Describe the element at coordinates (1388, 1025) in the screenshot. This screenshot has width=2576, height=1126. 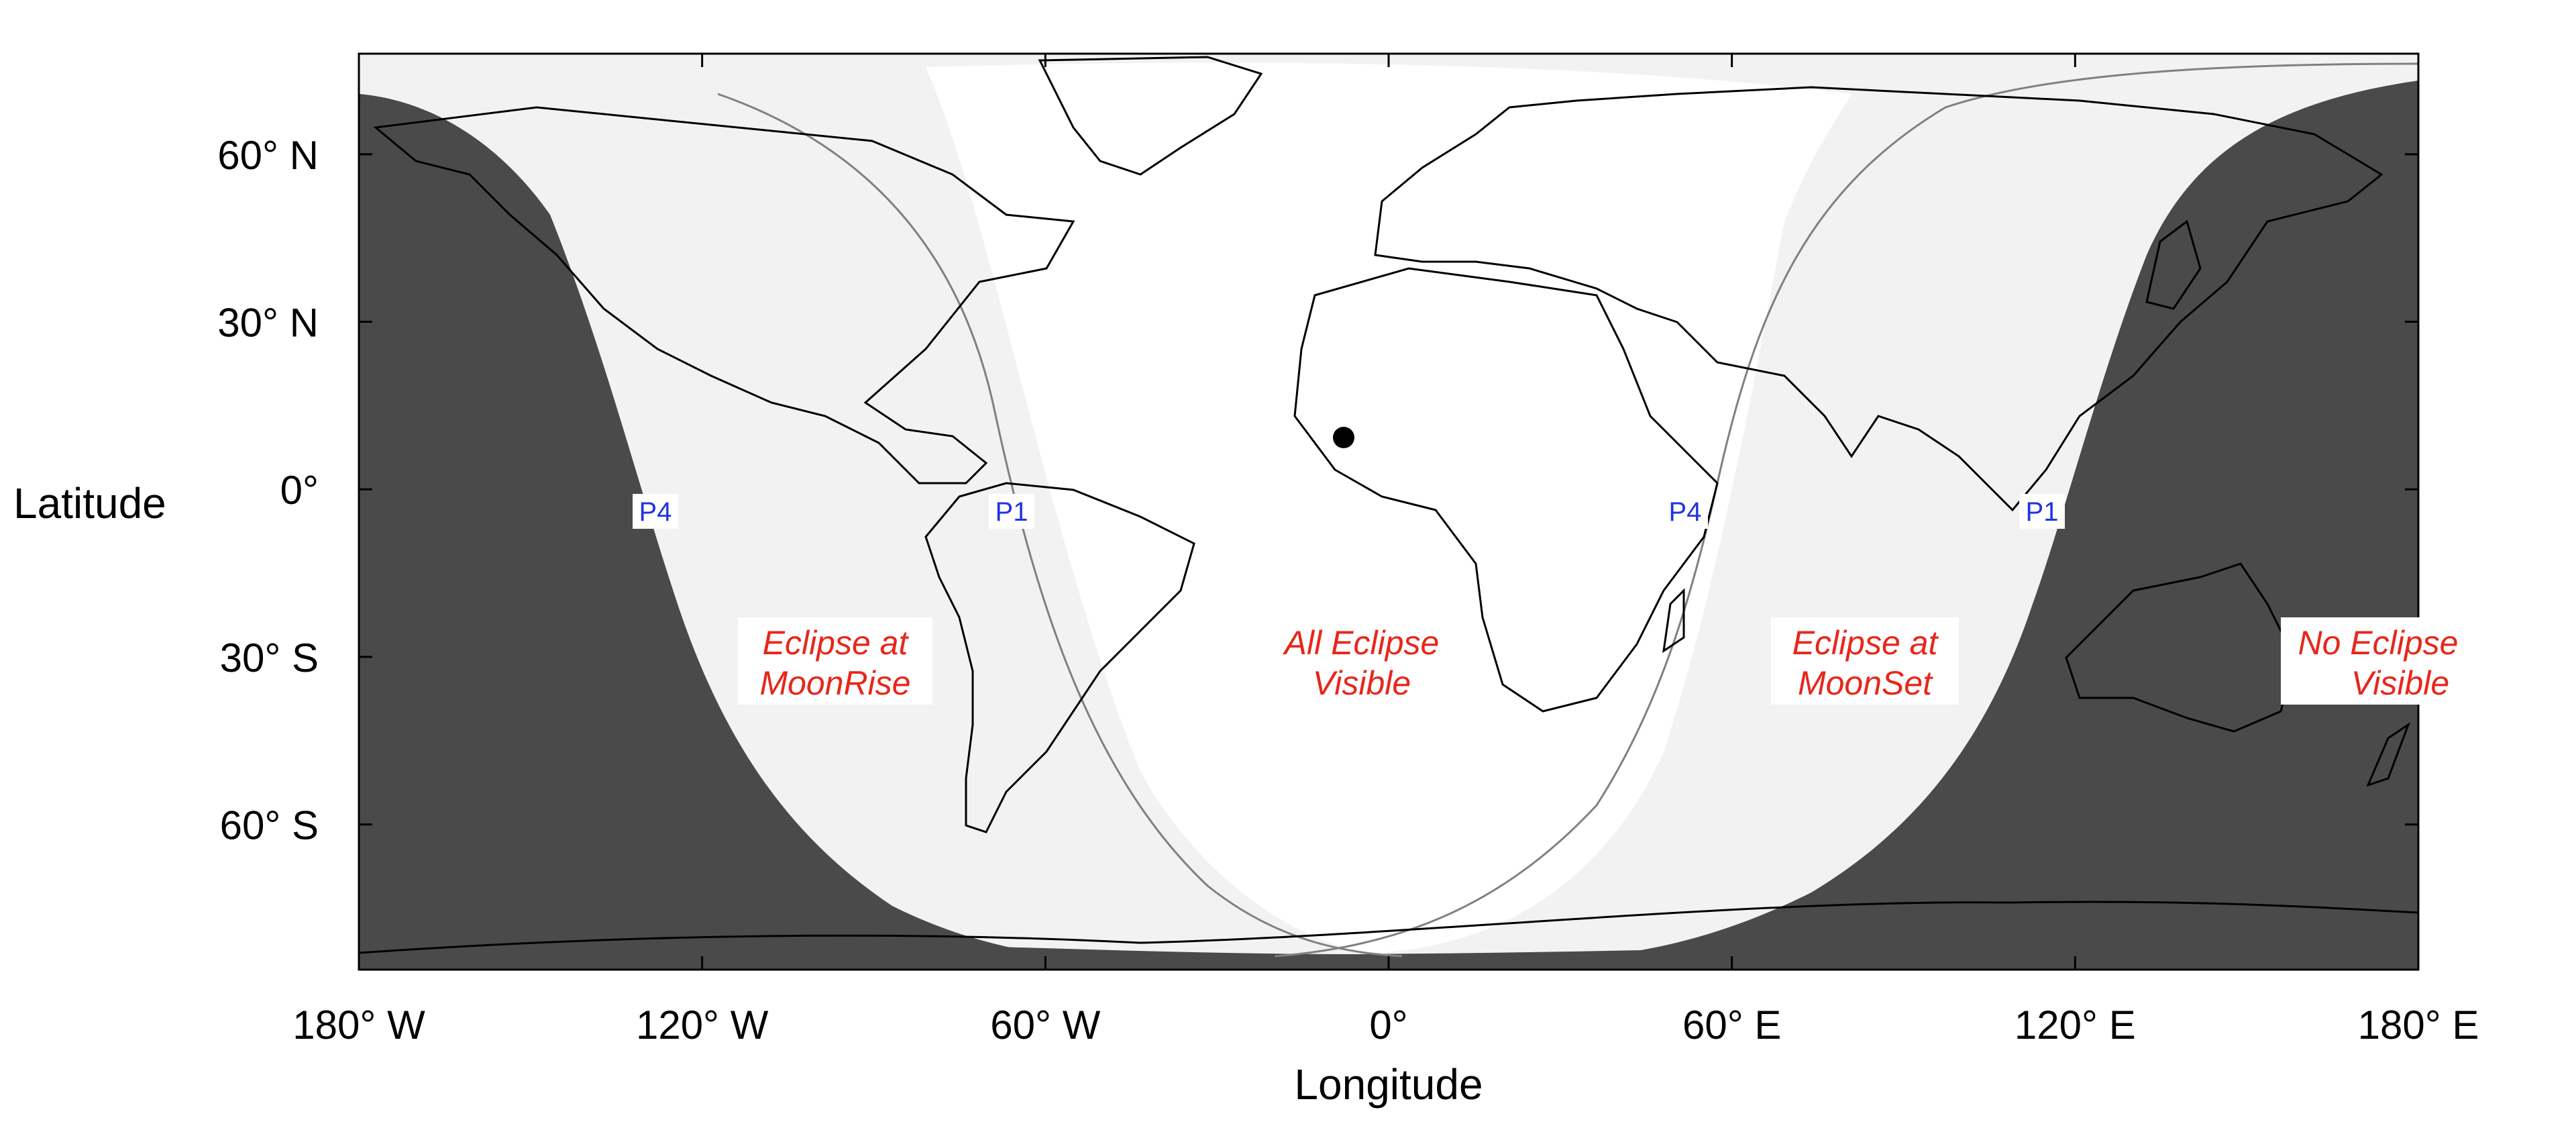
I see `x-tick-label: 0°` at that location.